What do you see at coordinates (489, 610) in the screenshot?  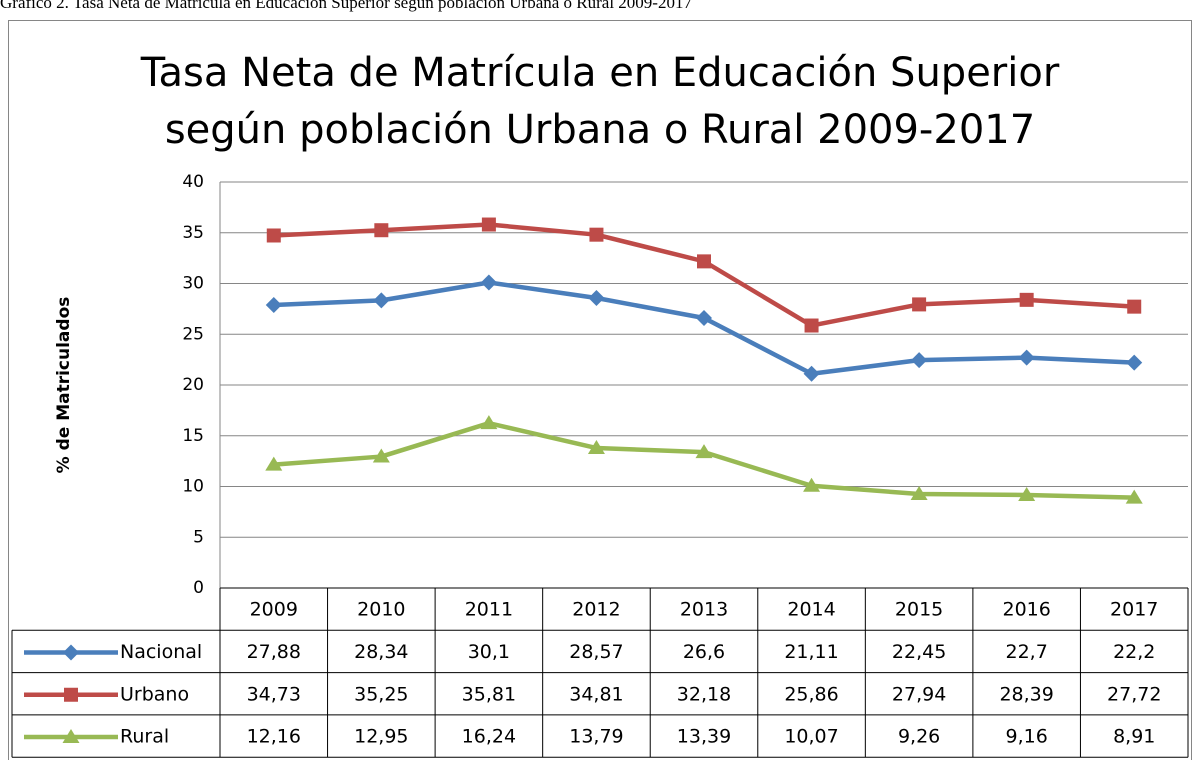 I see `x-tick-label: 2011` at bounding box center [489, 610].